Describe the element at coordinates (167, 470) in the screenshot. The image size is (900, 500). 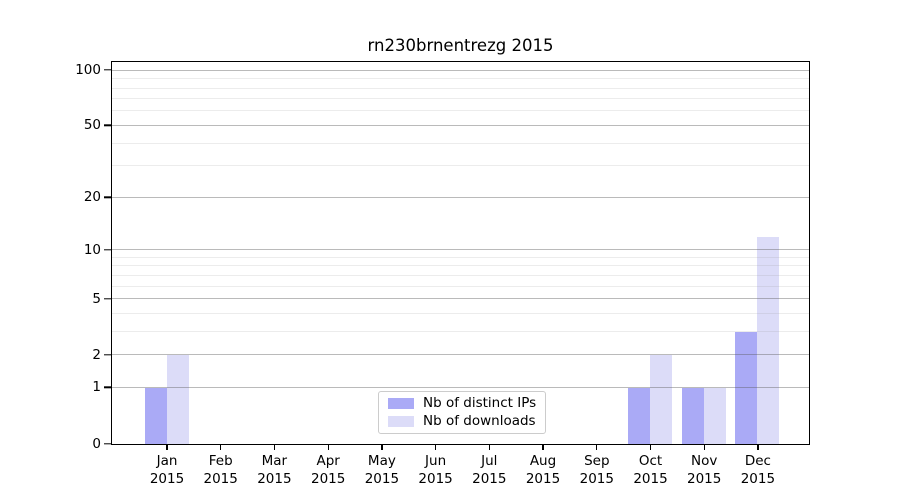
I see `x-tick-label-jan: Jan 2015` at that location.